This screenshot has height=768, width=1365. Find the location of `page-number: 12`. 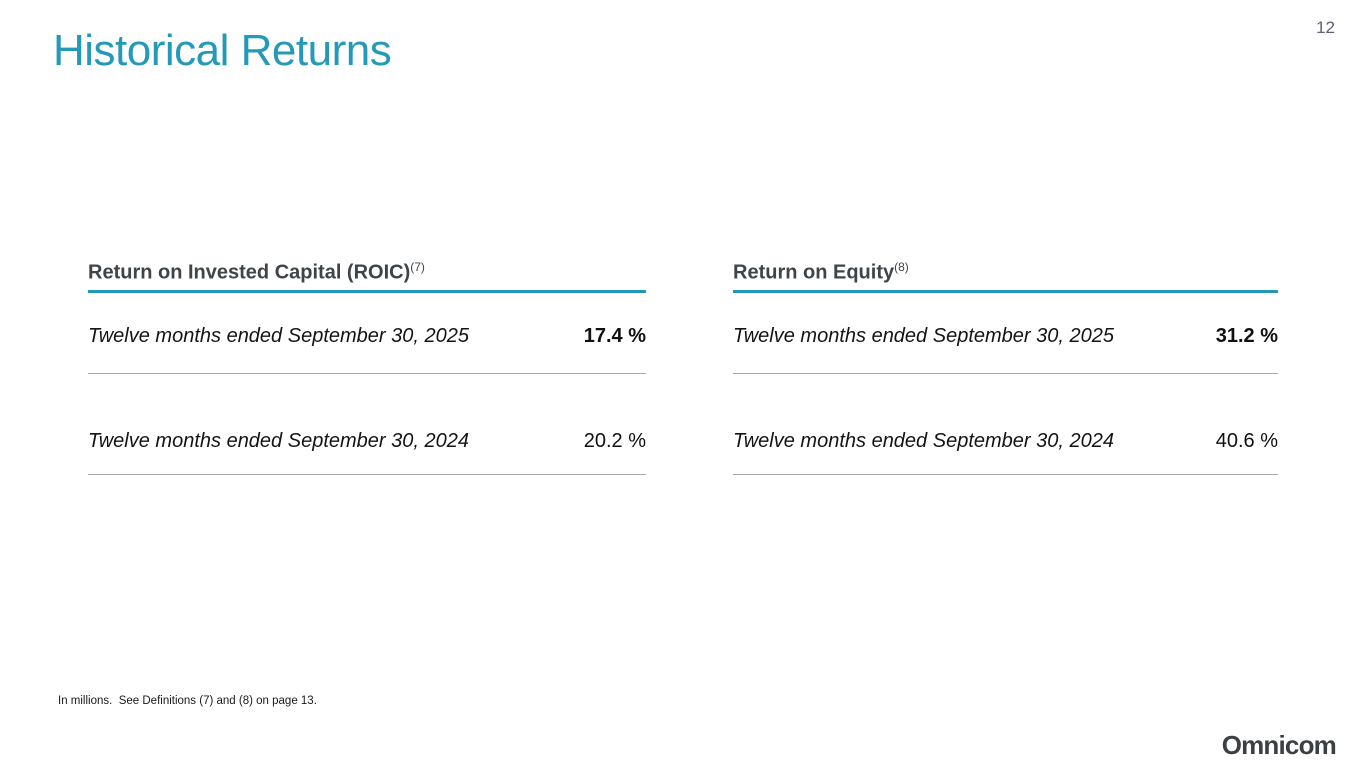

page-number: 12 is located at coordinates (1325, 27).